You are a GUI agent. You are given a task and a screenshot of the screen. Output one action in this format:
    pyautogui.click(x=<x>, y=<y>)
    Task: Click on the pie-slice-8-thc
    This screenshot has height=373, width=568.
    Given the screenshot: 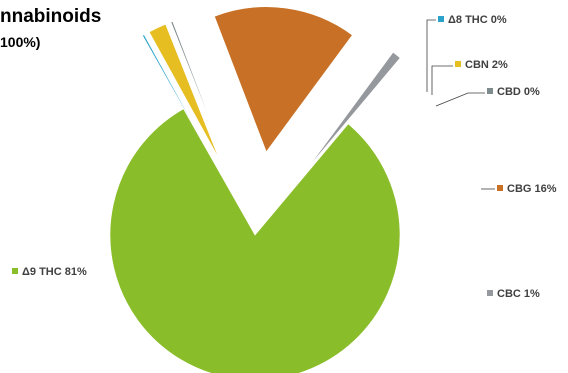 What is the action you would take?
    pyautogui.click(x=178, y=98)
    